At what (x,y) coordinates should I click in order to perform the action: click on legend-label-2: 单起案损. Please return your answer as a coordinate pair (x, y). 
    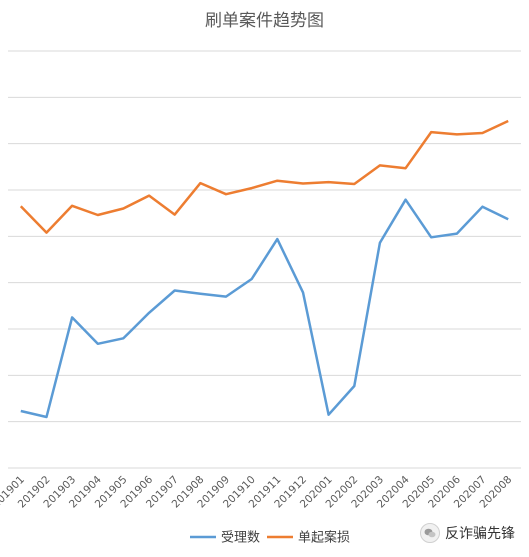
    Looking at the image, I should click on (324, 538).